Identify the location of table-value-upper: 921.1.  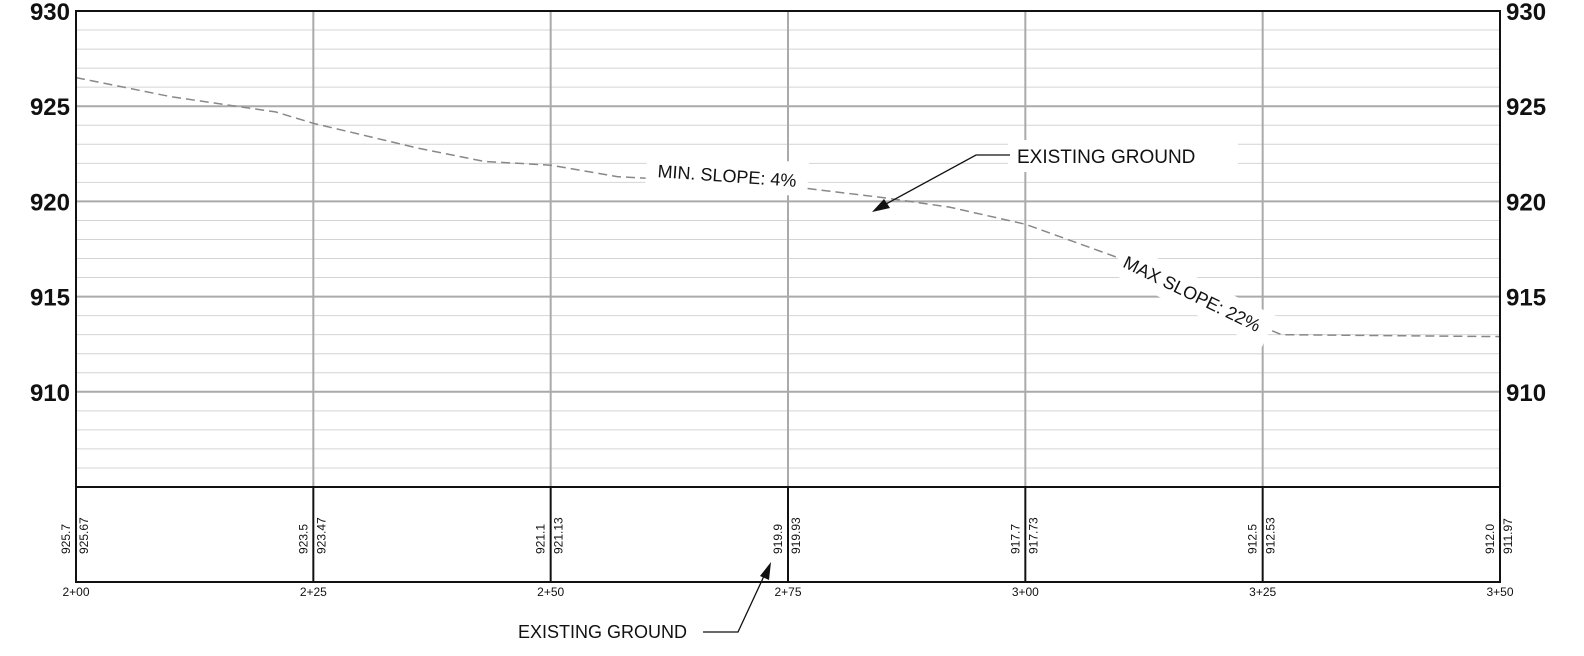
(541, 539).